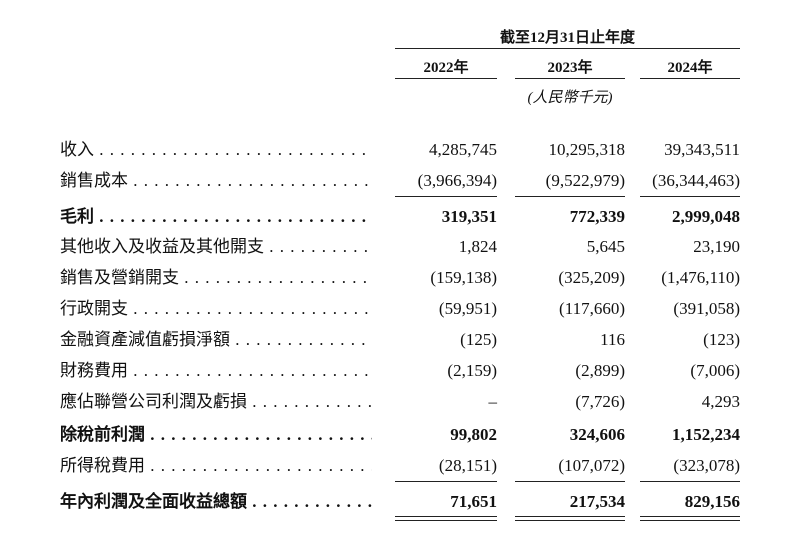  What do you see at coordinates (216, 247) in the screenshot?
I see `row-label: 其他收入及收益及其他開支` at bounding box center [216, 247].